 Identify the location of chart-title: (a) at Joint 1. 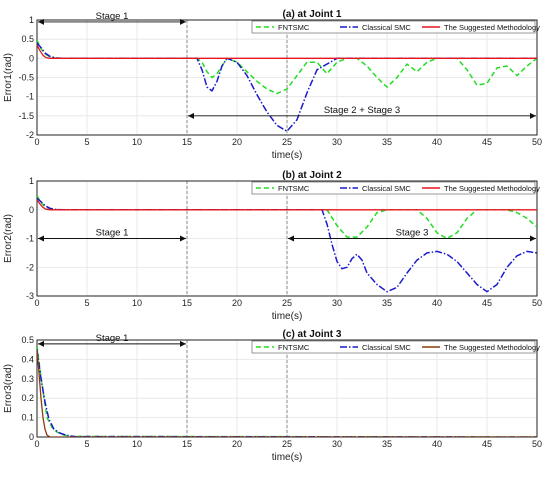
(312, 14).